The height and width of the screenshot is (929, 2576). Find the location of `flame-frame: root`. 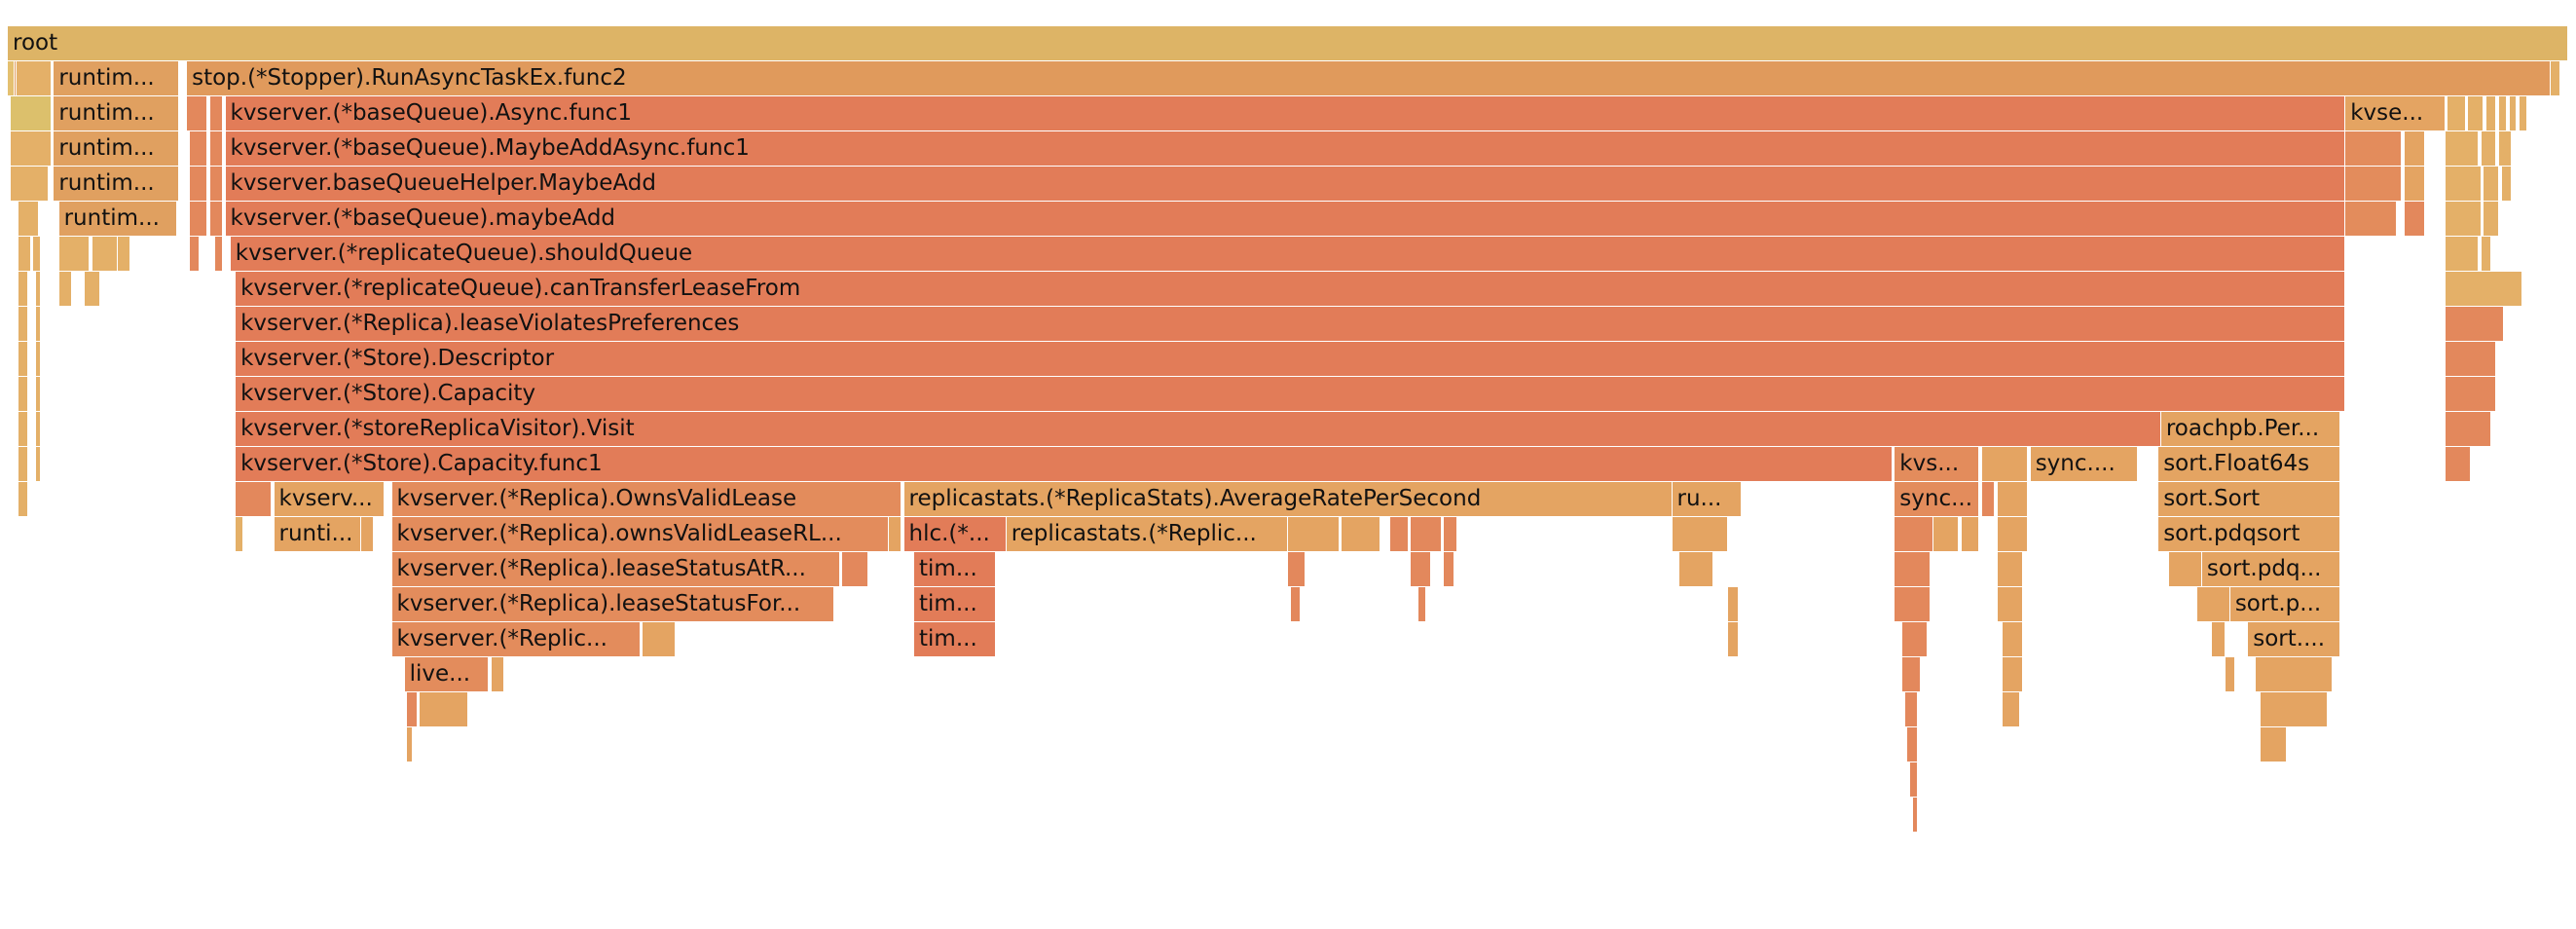

flame-frame: root is located at coordinates (1288, 43).